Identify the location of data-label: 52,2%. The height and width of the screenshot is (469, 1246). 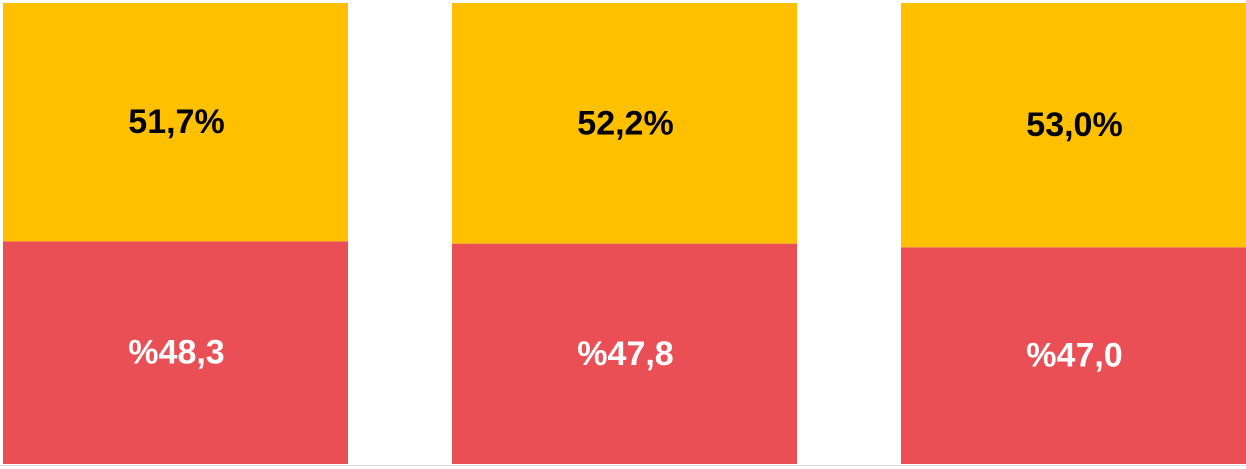
(625, 123).